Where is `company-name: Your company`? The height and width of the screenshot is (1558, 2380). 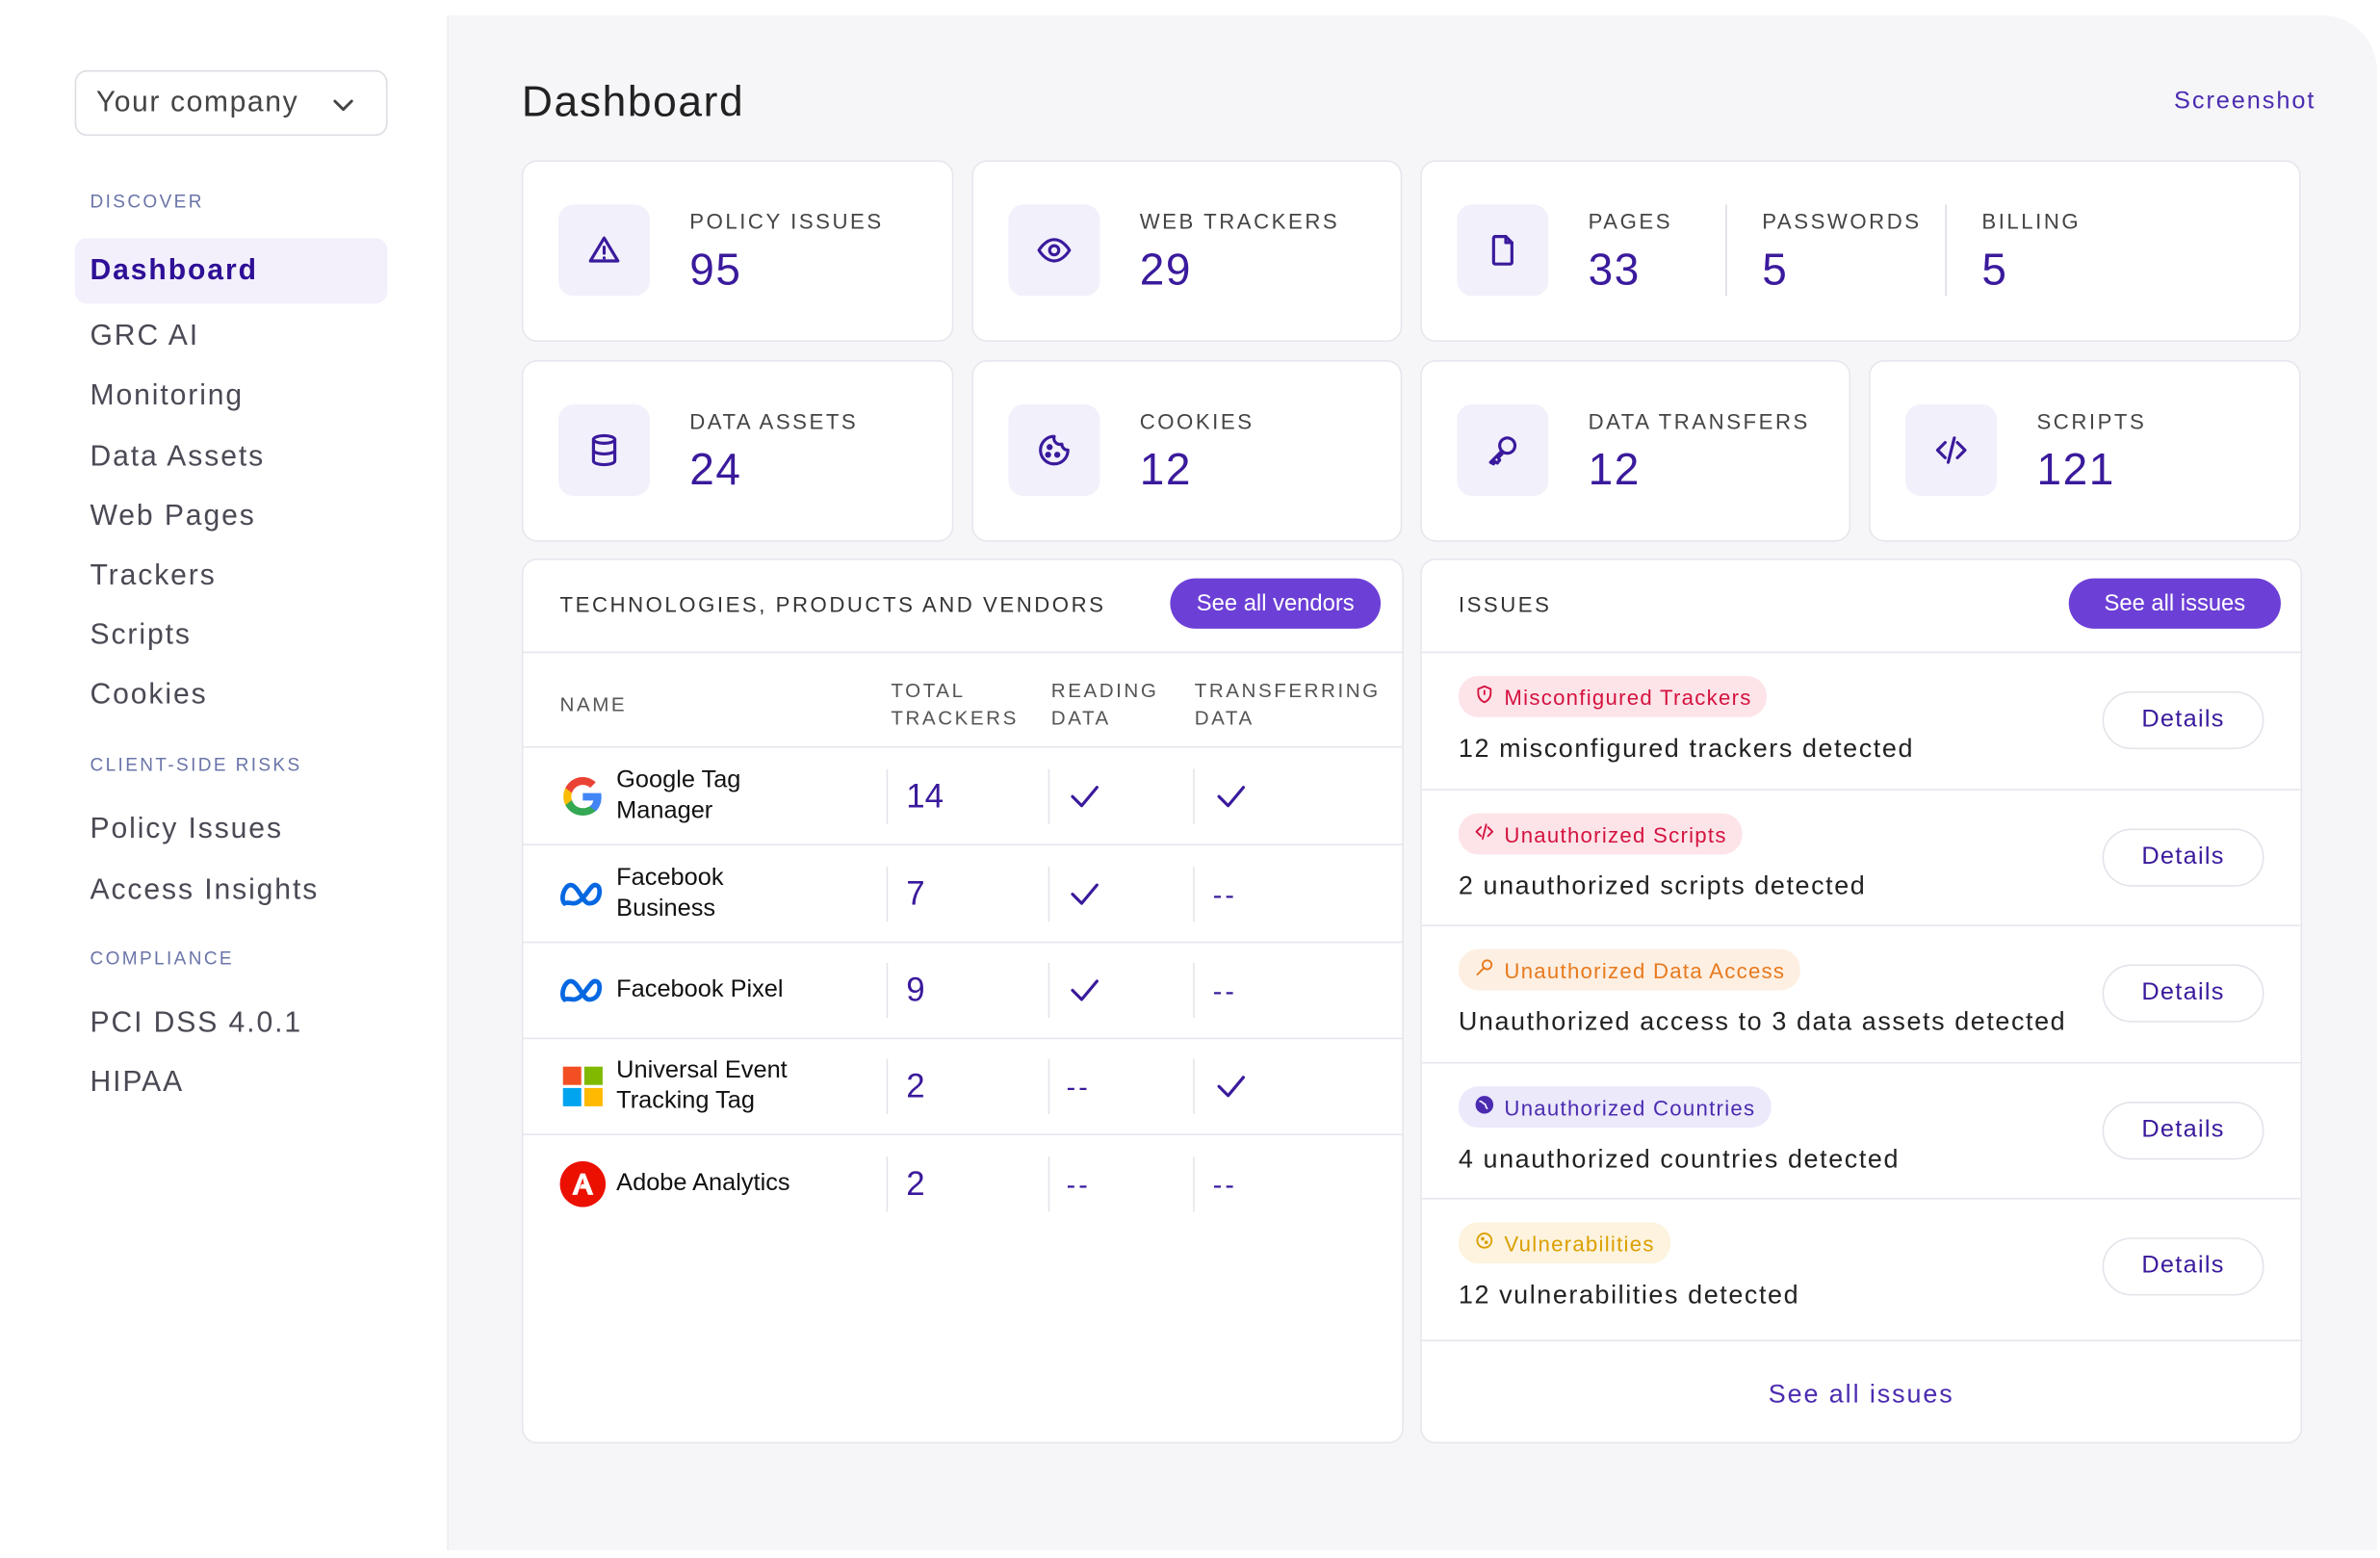
company-name: Your company is located at coordinates (197, 103).